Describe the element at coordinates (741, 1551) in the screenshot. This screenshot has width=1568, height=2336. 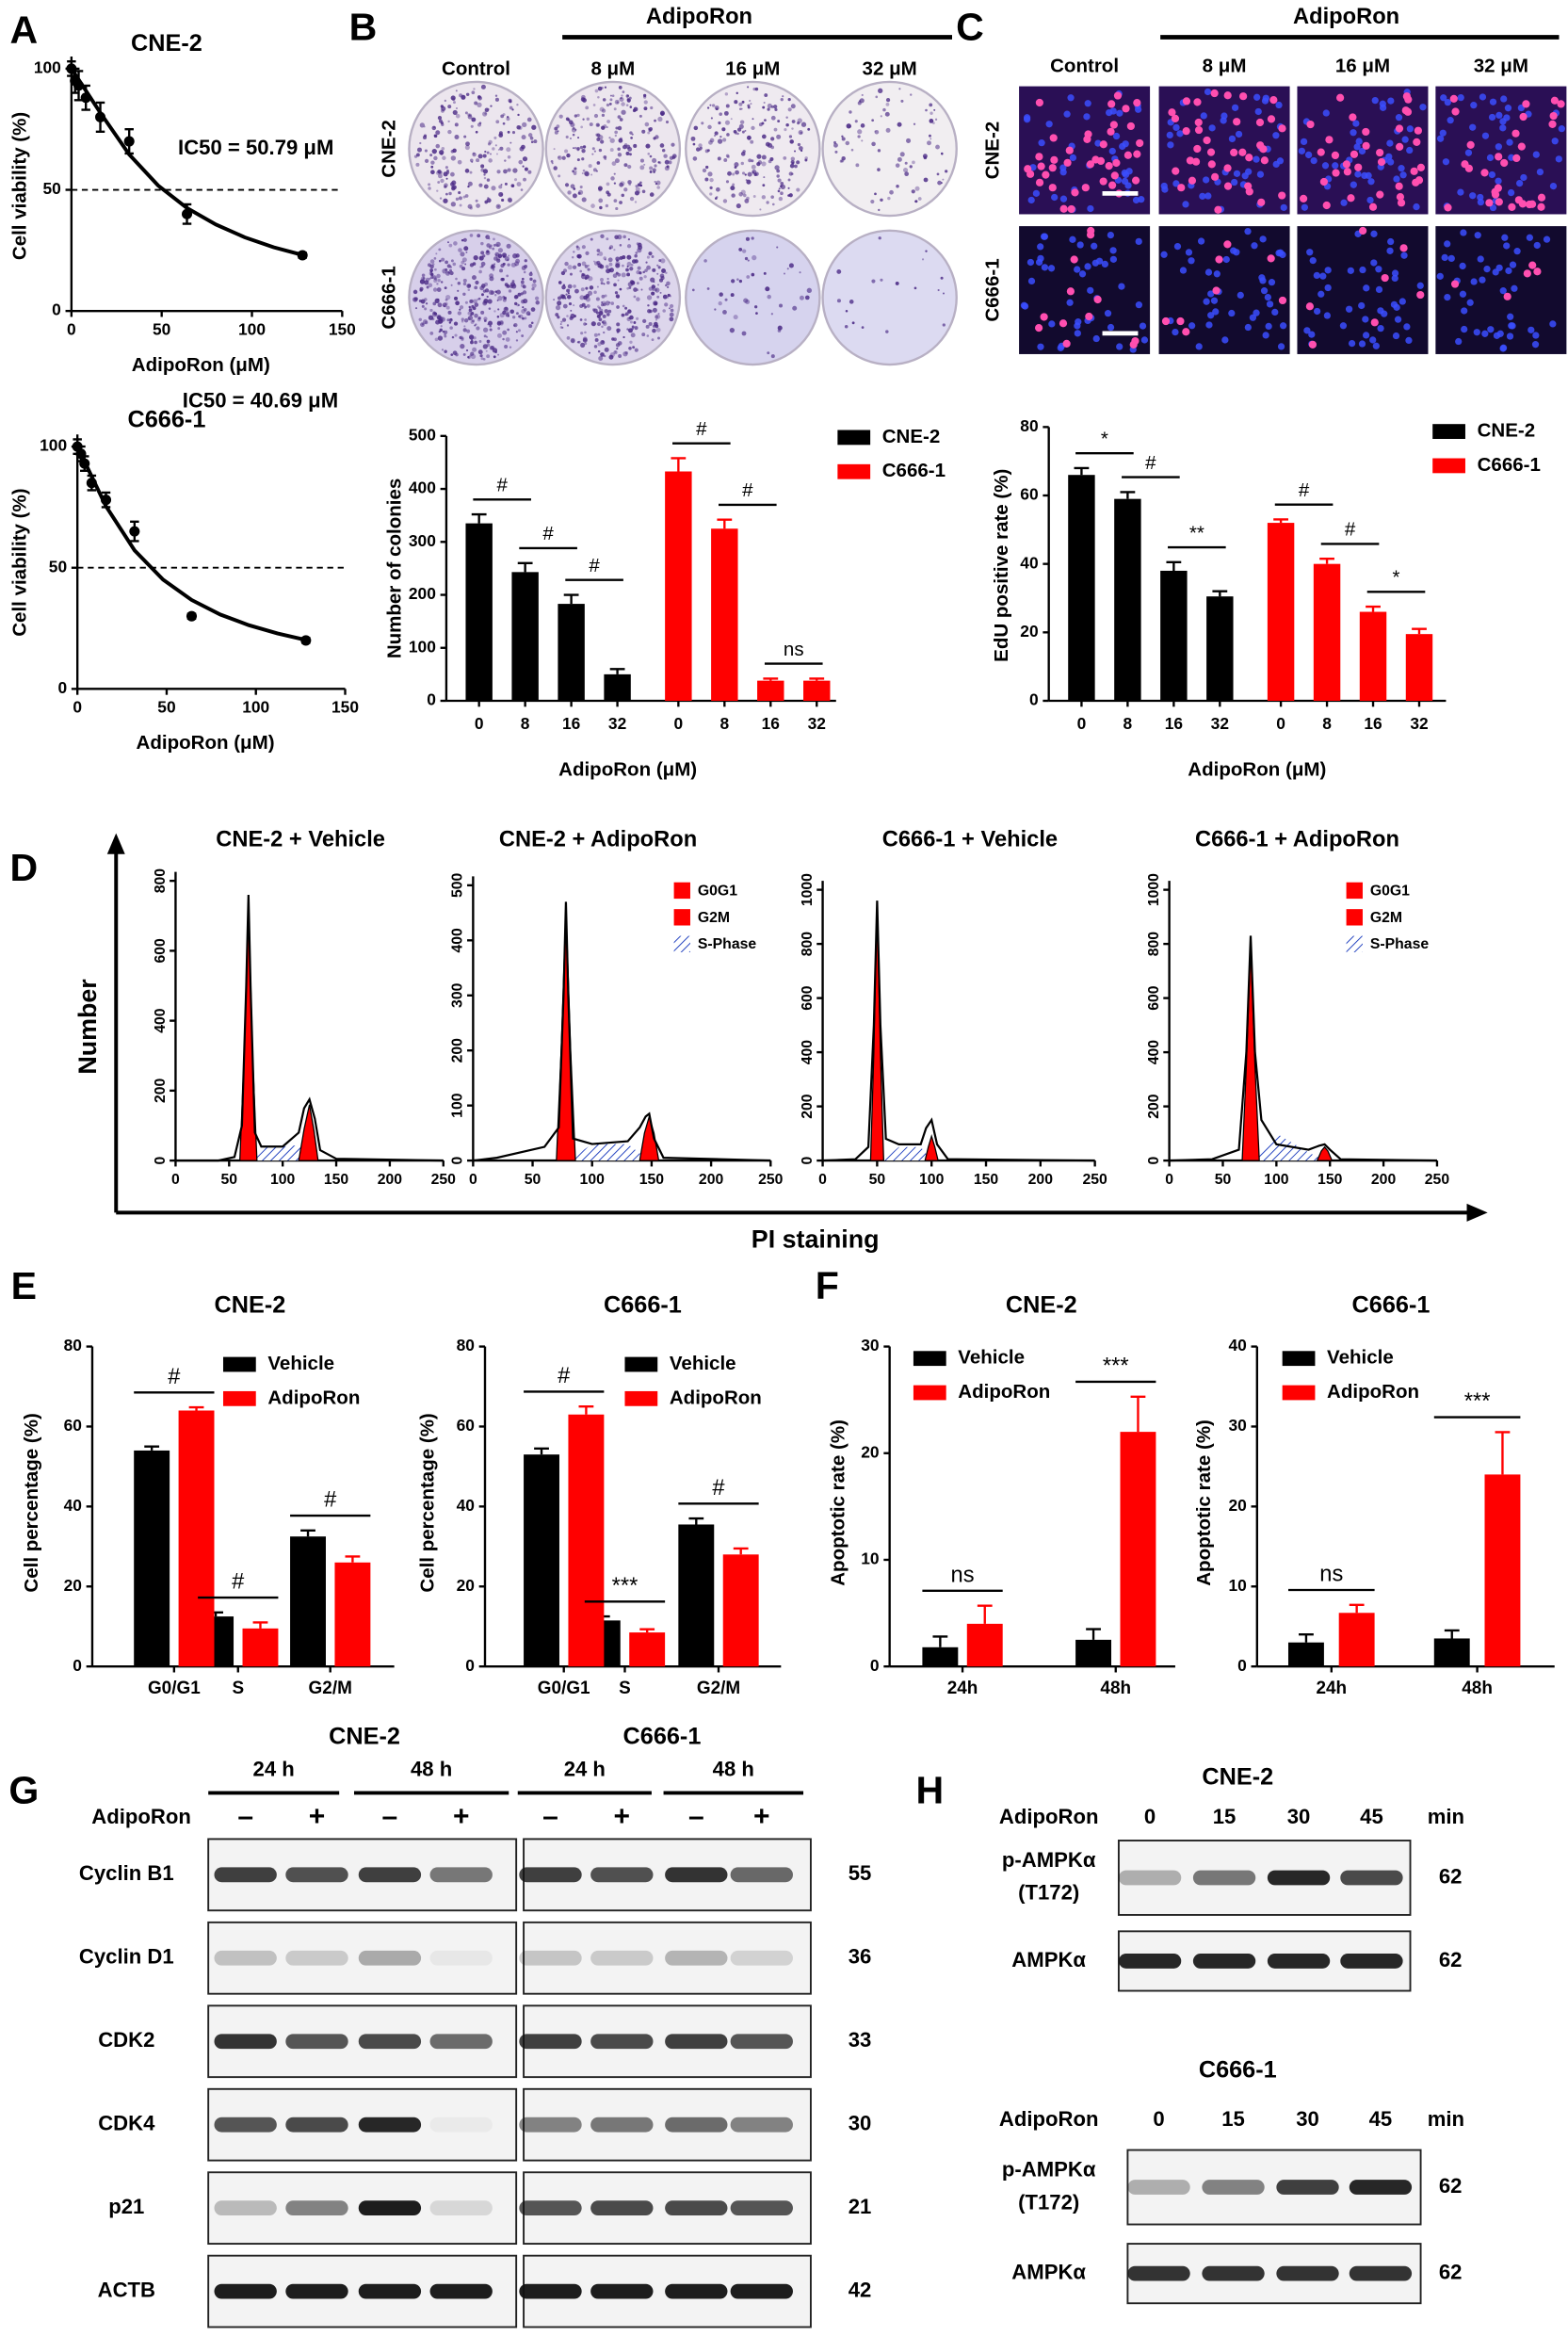
I see `error-bar` at that location.